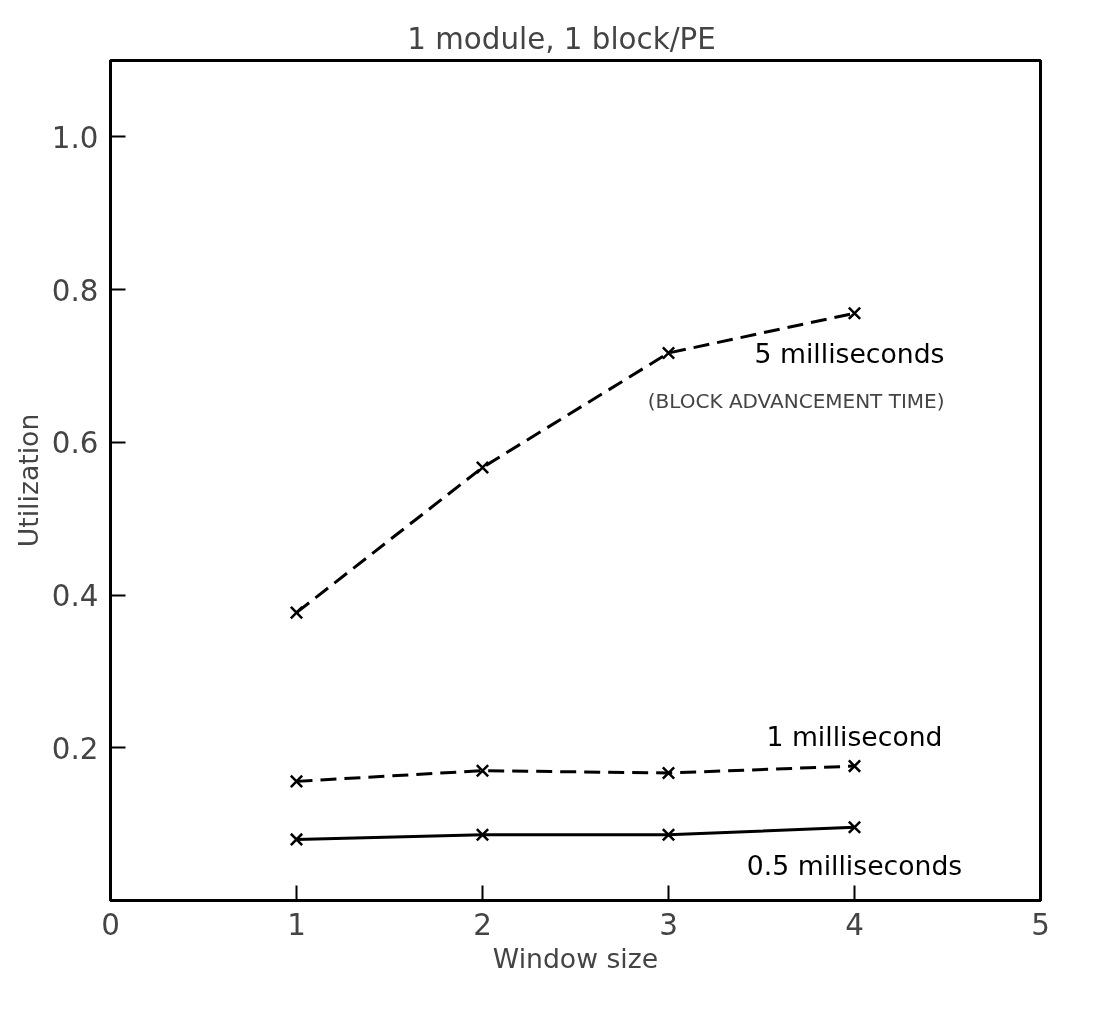 The image size is (1114, 1035). Describe the element at coordinates (854, 736) in the screenshot. I see `series-label: 1 millisecond` at that location.